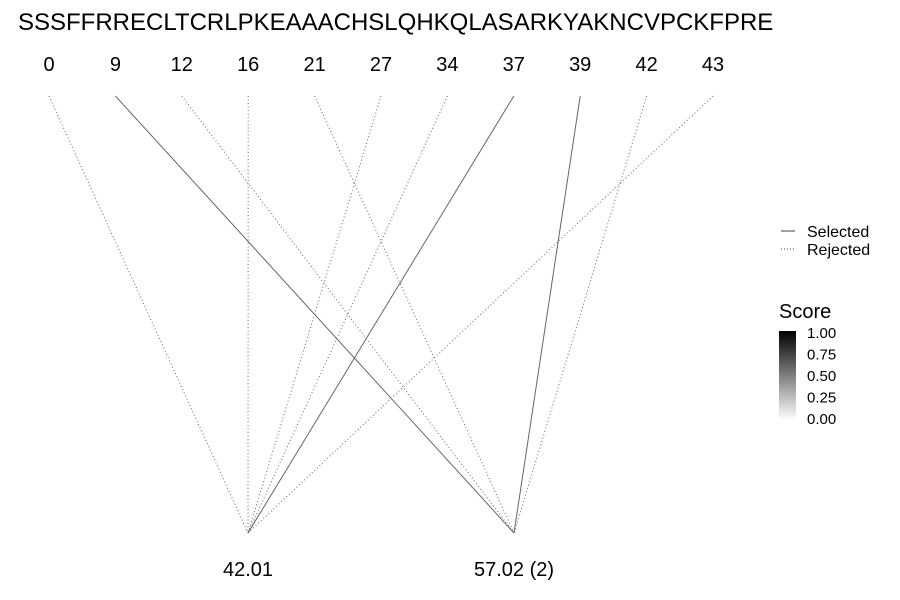  I want to click on position-labels: 0 9 12 16 21 27 34 37 39 42 43, so click(383, 65).